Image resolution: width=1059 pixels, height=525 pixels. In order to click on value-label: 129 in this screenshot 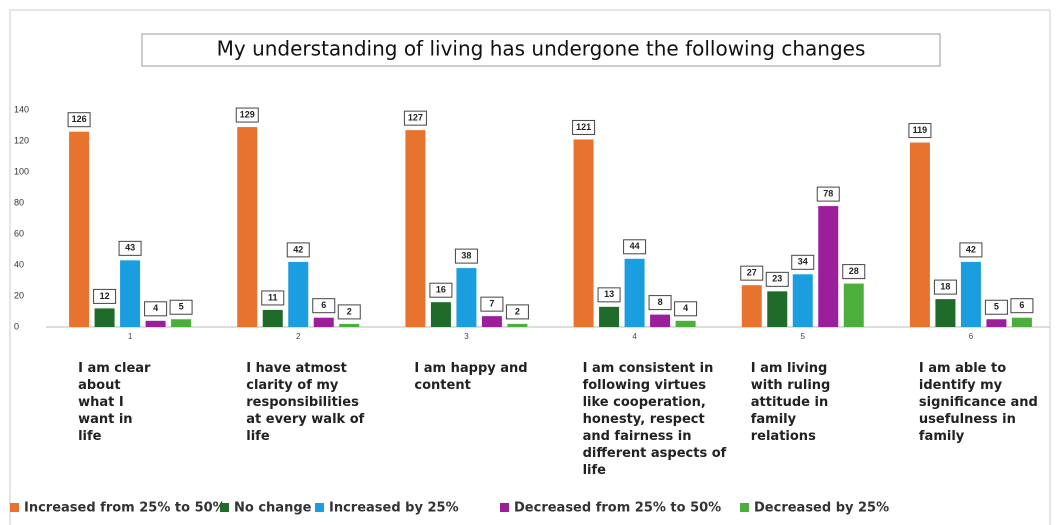, I will do `click(247, 114)`.